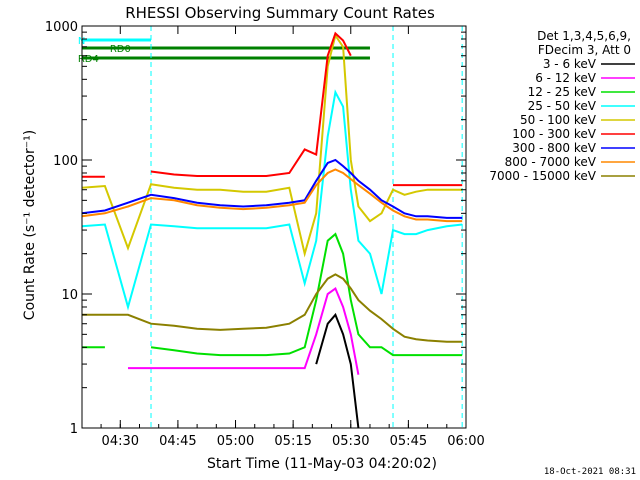 The image size is (640, 480). I want to click on legend-entry-label: 12 - 25 keV, so click(562, 92).